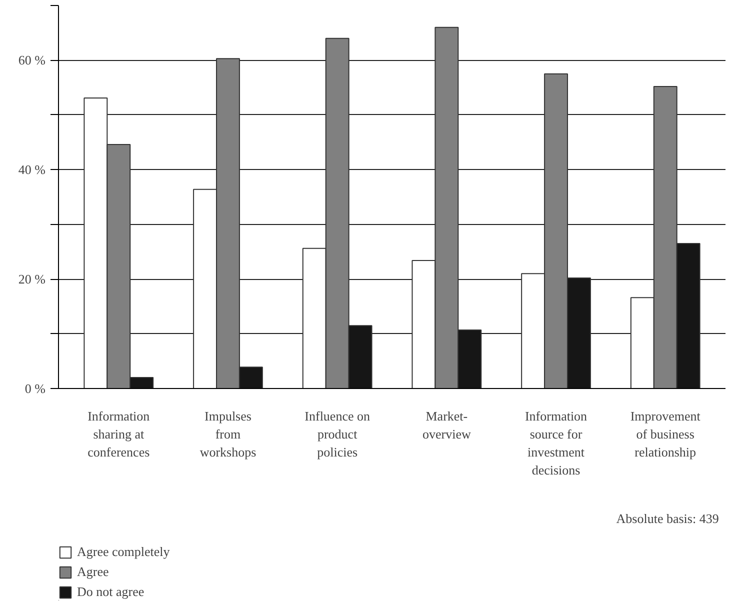 This screenshot has width=730, height=608. What do you see at coordinates (556, 443) in the screenshot?
I see `x-tick-label: Information source for investment decisions` at bounding box center [556, 443].